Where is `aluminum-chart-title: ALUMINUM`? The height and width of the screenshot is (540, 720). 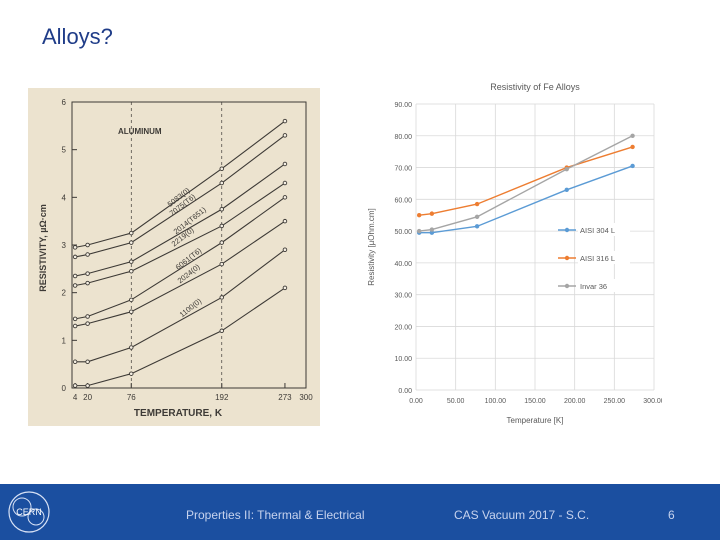 aluminum-chart-title: ALUMINUM is located at coordinates (140, 131).